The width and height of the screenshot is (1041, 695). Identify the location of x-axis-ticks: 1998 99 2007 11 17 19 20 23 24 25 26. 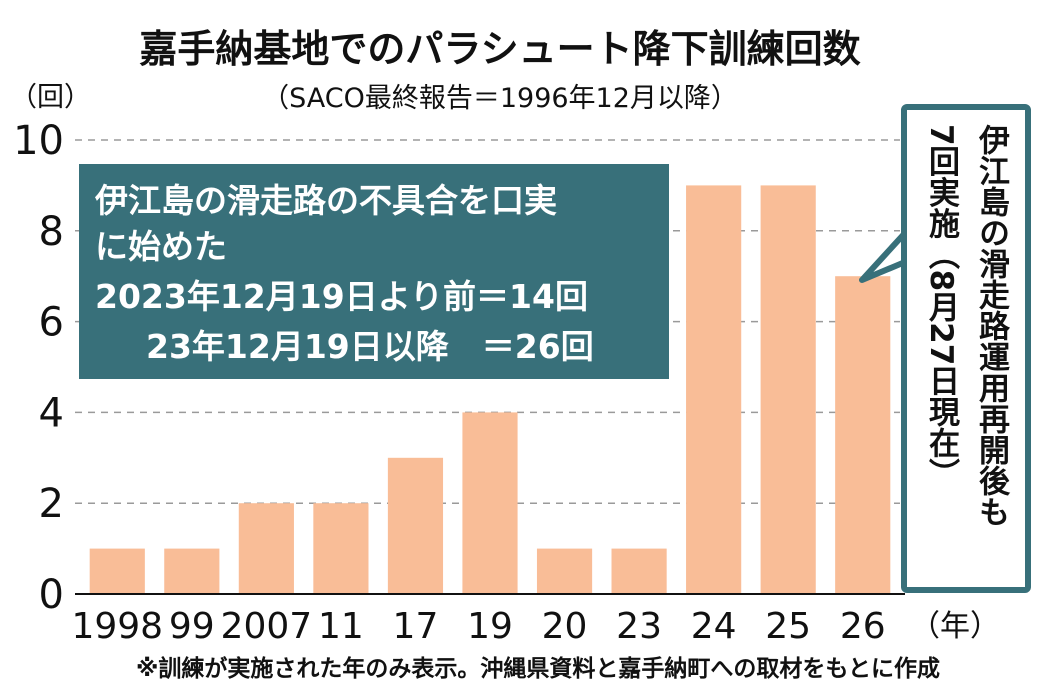
(478, 626).